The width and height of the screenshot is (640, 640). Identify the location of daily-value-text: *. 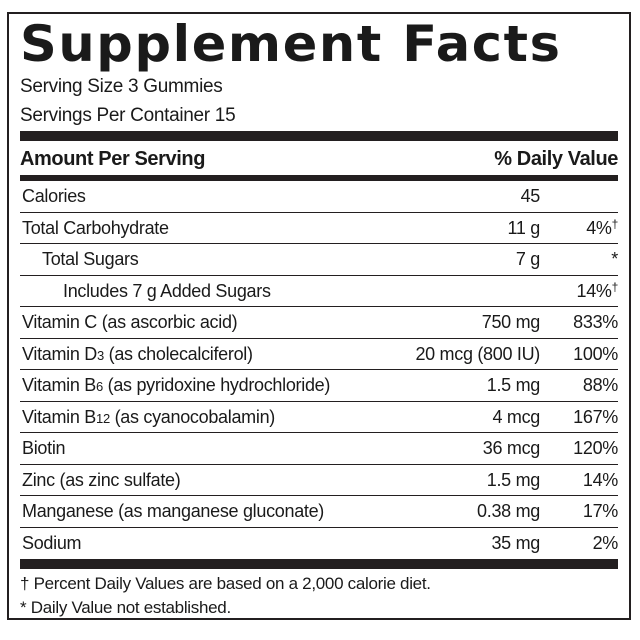
(614, 259).